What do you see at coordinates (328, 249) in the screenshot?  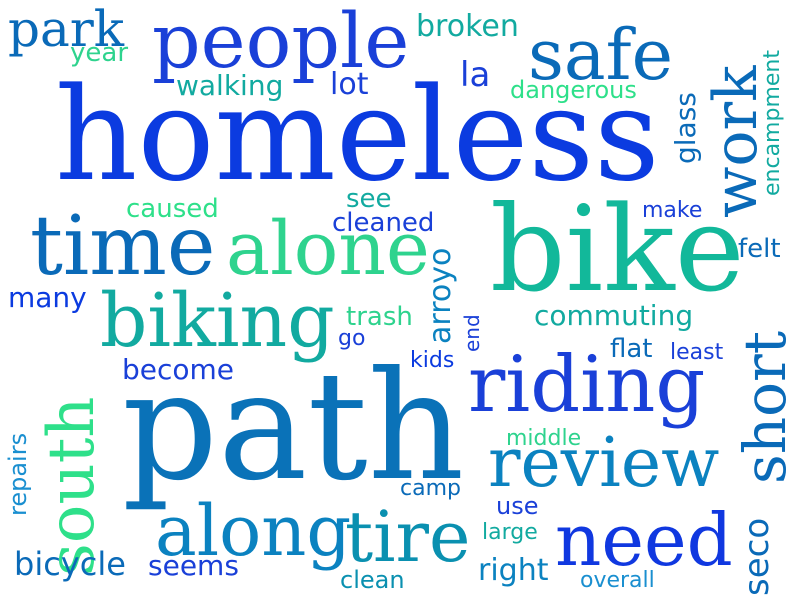 I see `word-alone: alone` at bounding box center [328, 249].